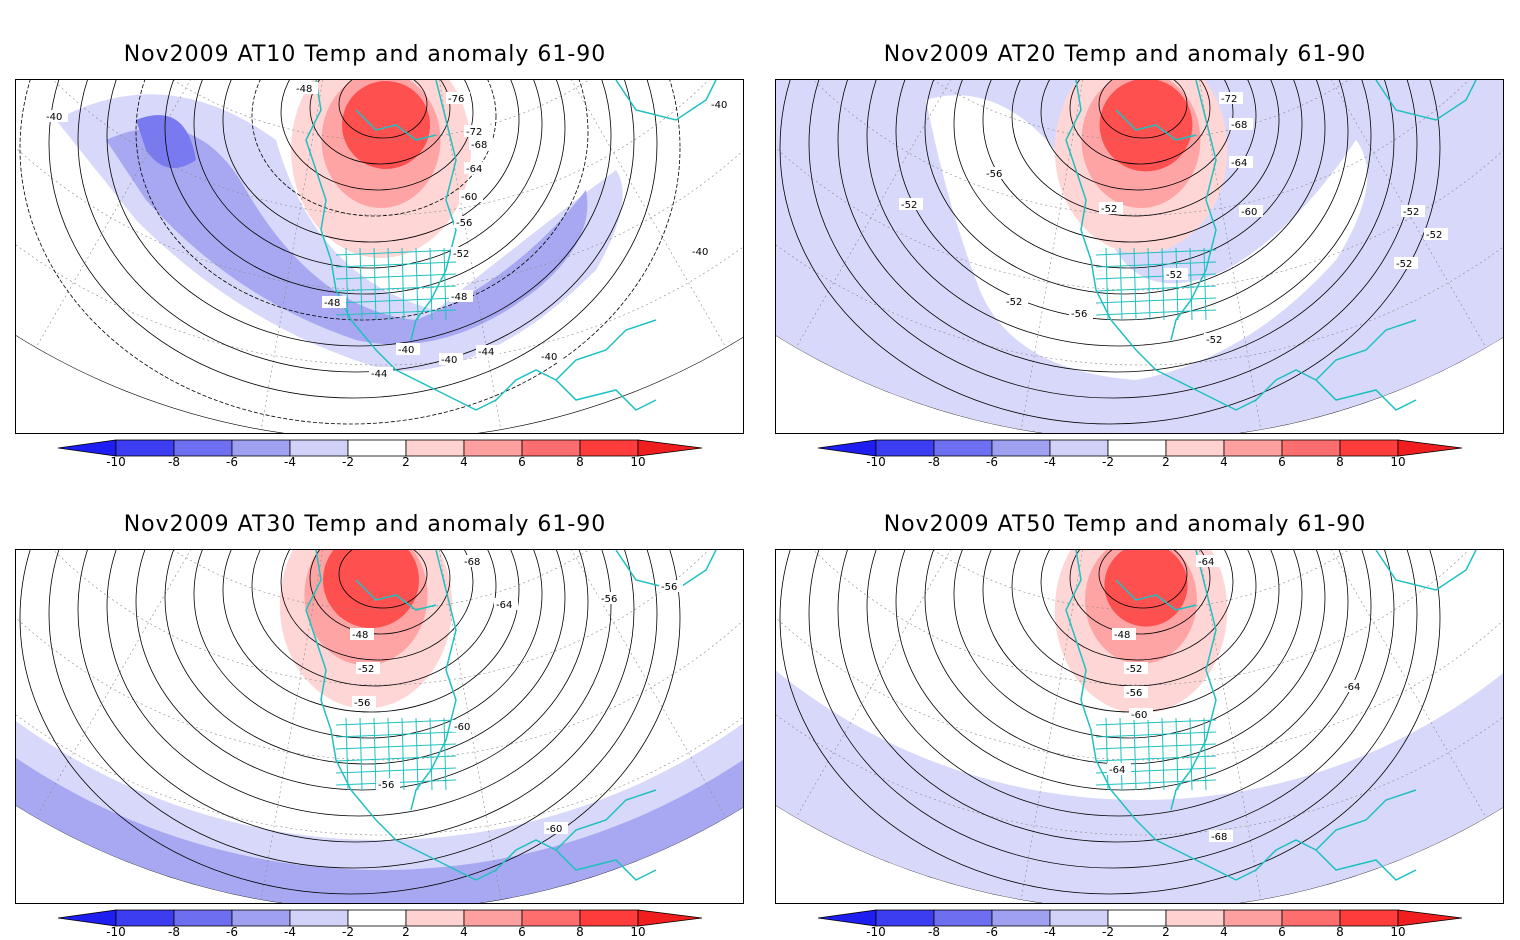 The height and width of the screenshot is (940, 1520). Describe the element at coordinates (380, 448) in the screenshot. I see `colorbar-graphic` at that location.